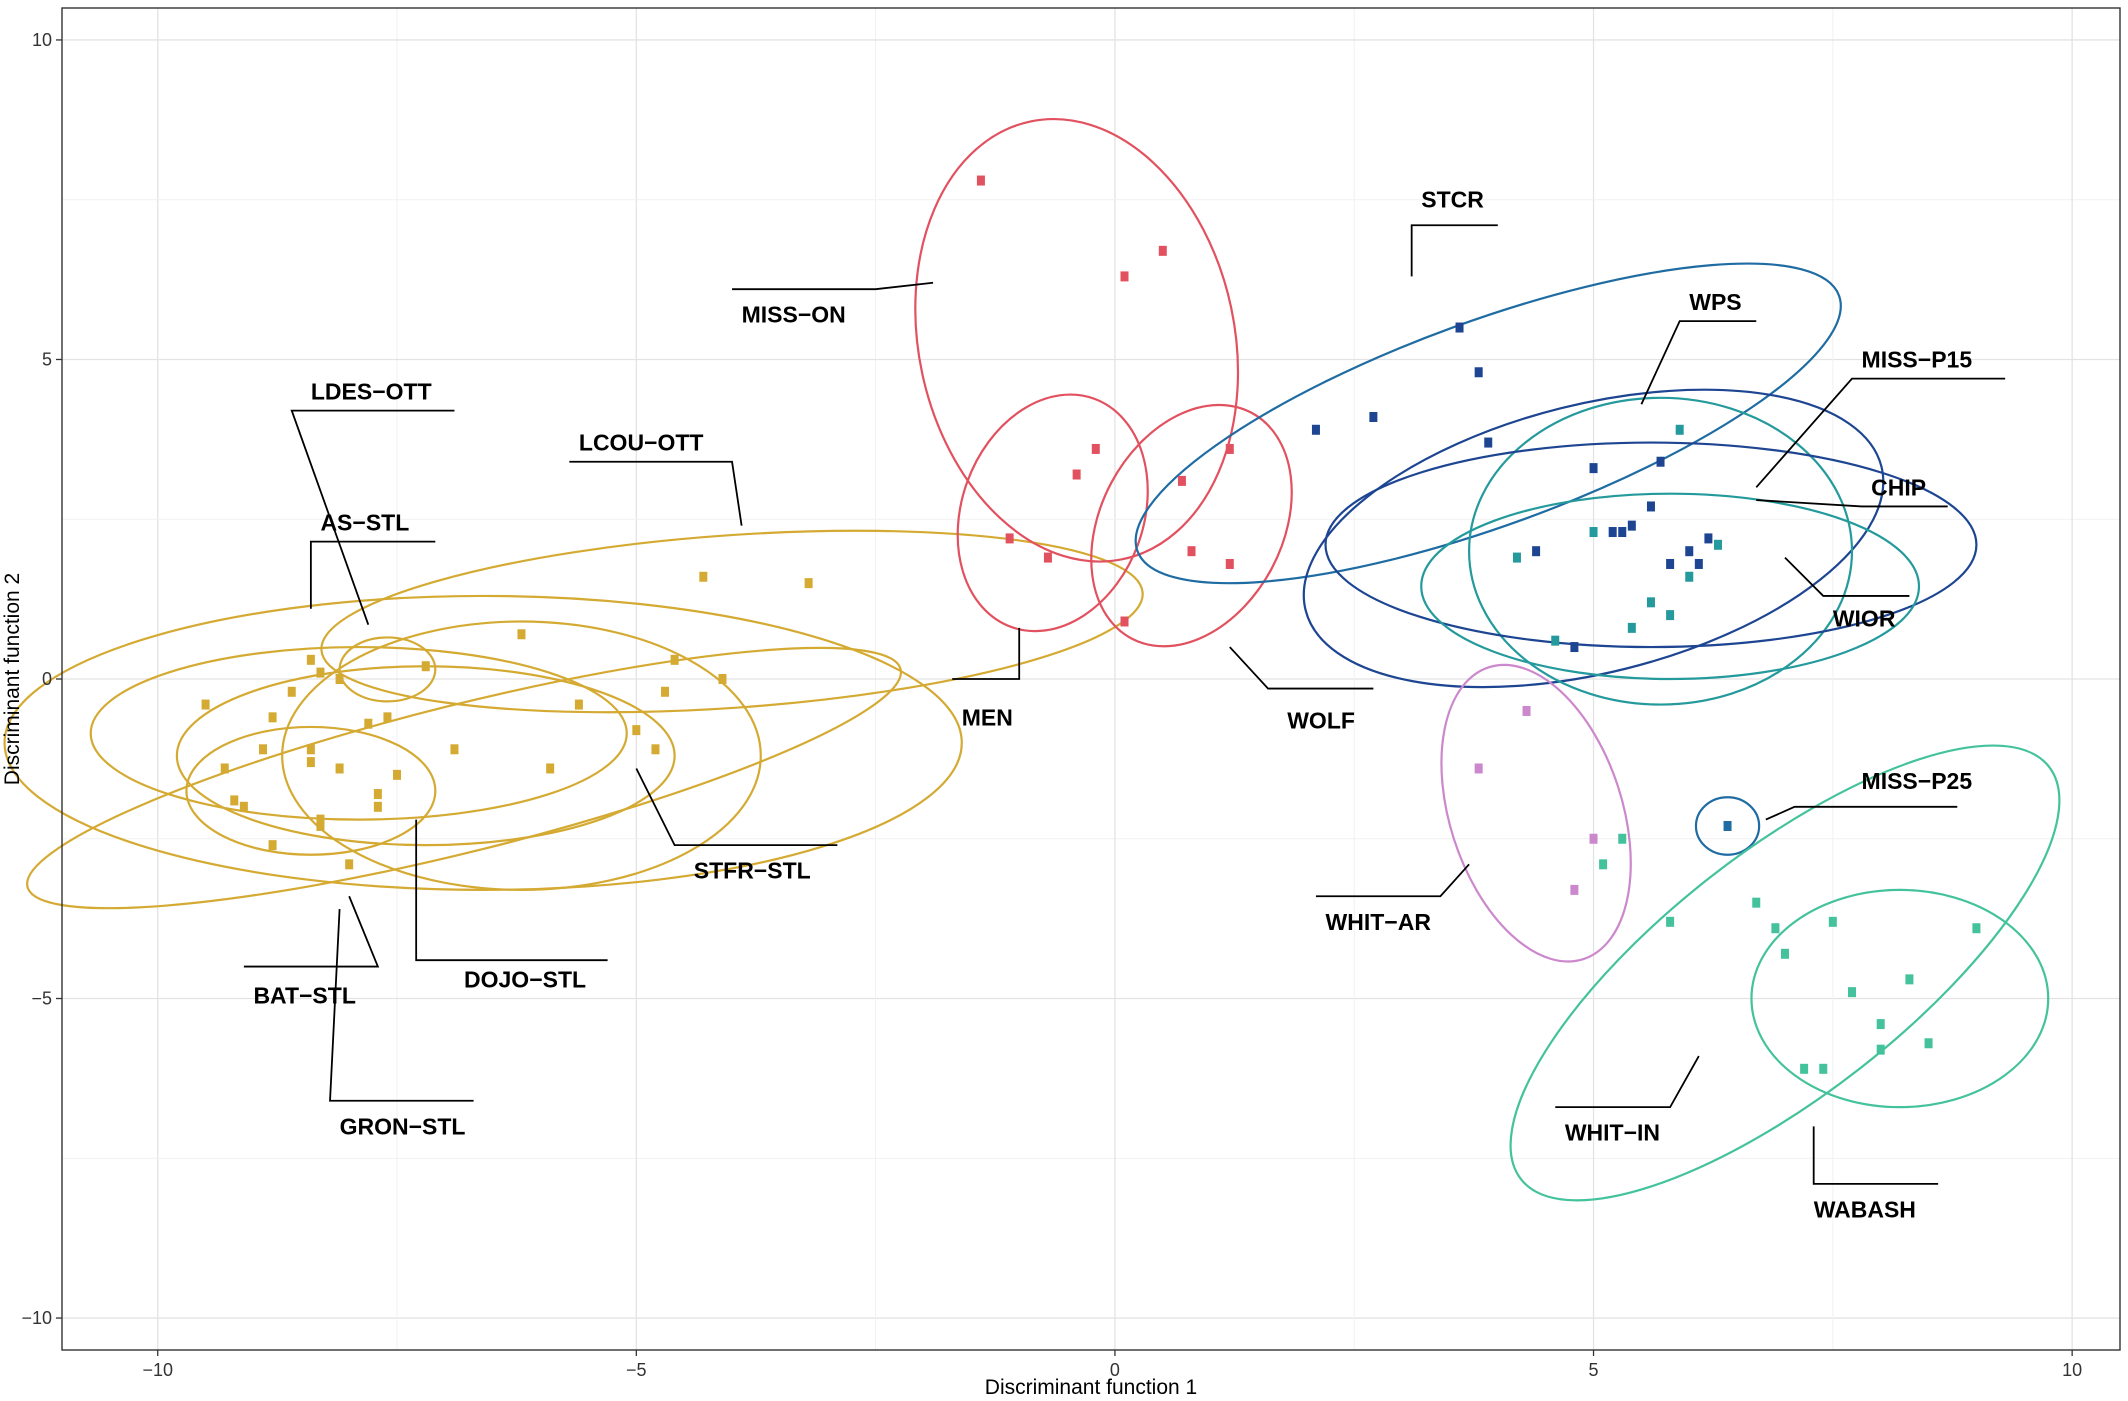 This screenshot has height=1401, width=2128. What do you see at coordinates (1864, 618) in the screenshot?
I see `group-label: WIOR` at bounding box center [1864, 618].